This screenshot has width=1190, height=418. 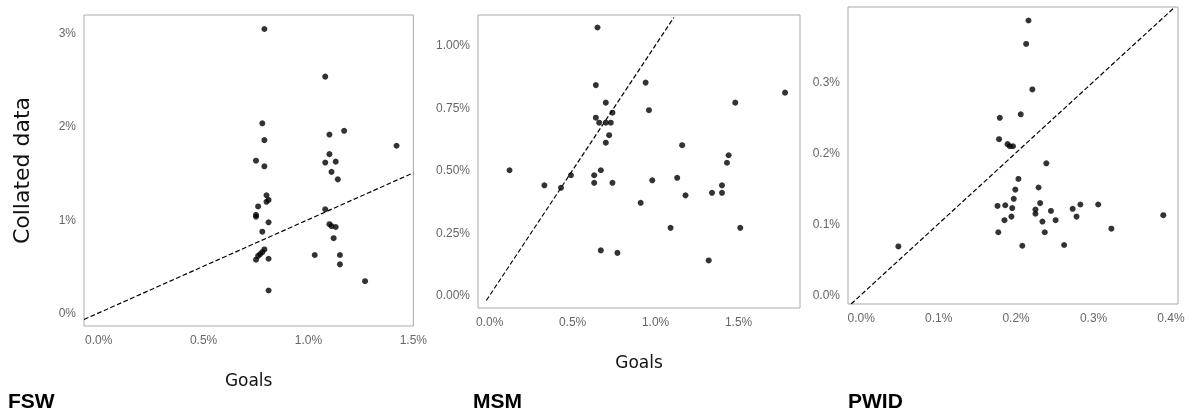 What do you see at coordinates (453, 170) in the screenshot?
I see `y-tick-label: 0.50%` at bounding box center [453, 170].